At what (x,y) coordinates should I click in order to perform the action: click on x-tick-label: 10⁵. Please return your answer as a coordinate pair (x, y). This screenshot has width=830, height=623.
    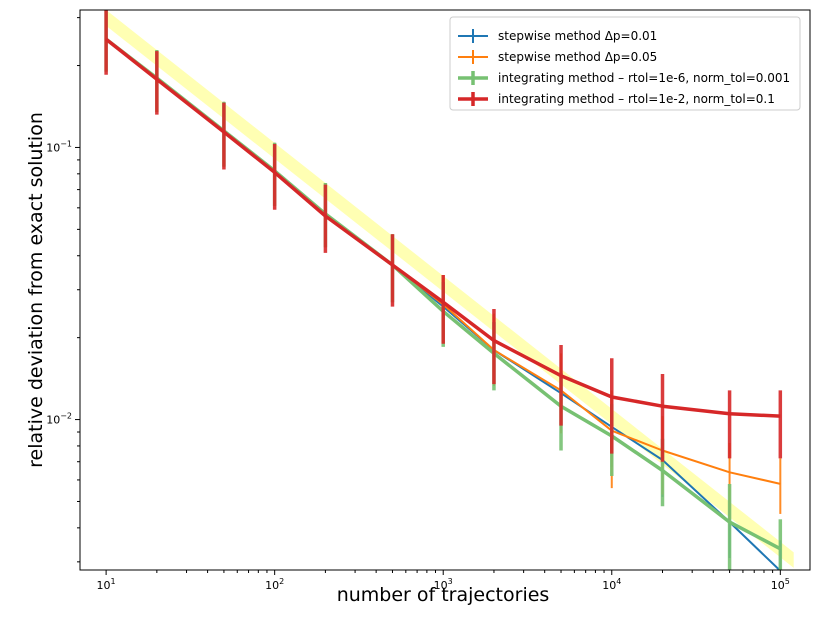
    Looking at the image, I should click on (780, 584).